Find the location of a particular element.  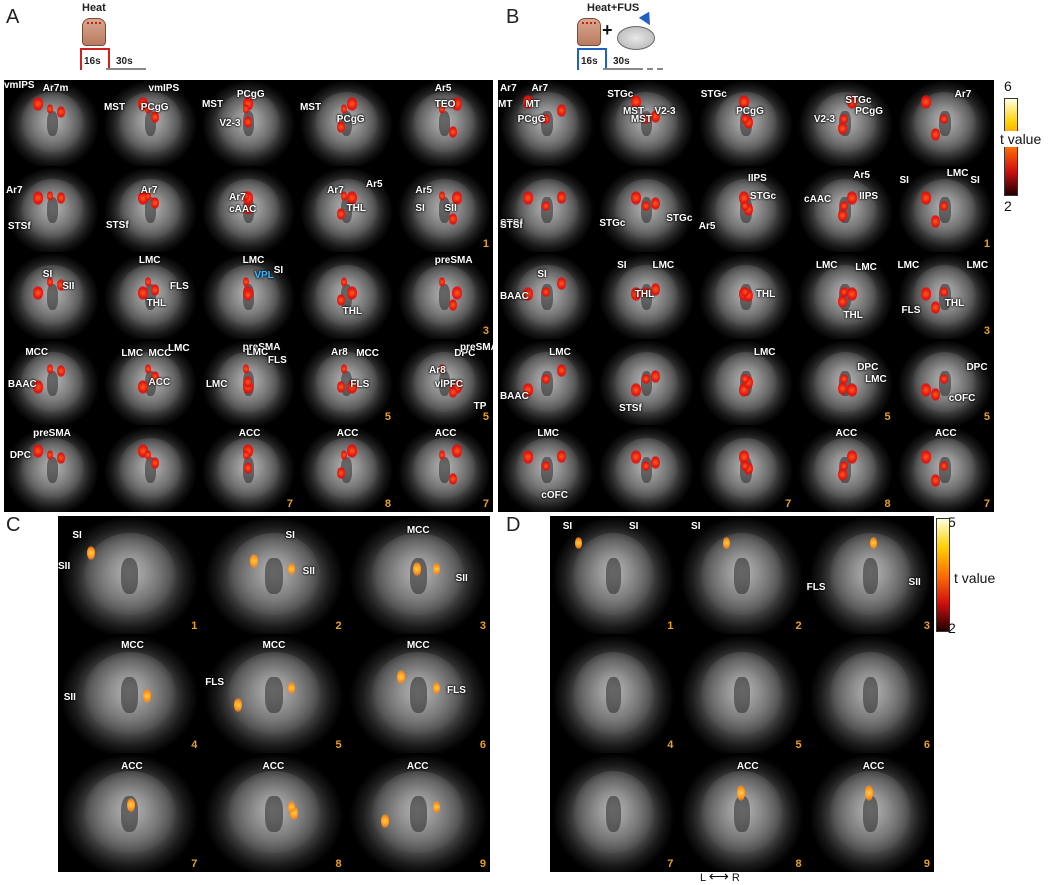

orientation-indicator: L ⟷ R is located at coordinates (720, 876).